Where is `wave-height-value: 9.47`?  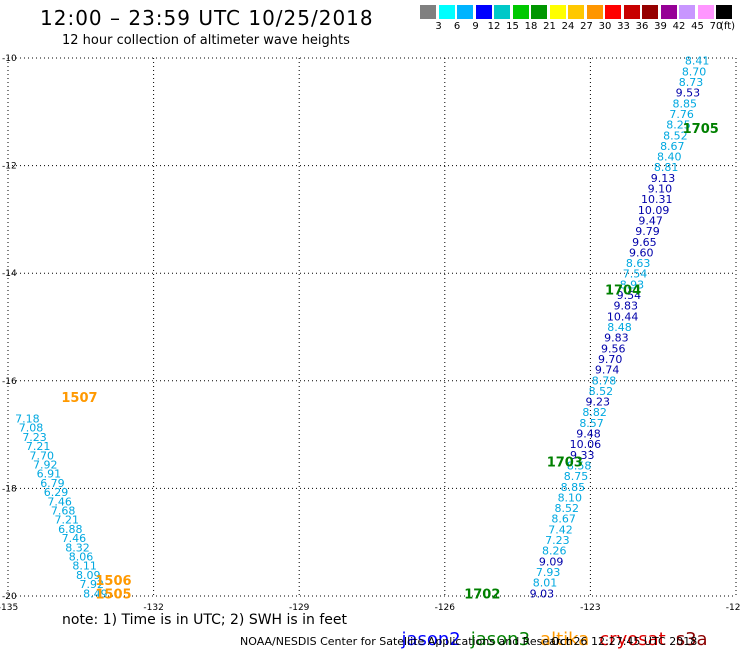 wave-height-value: 9.47 is located at coordinates (650, 220).